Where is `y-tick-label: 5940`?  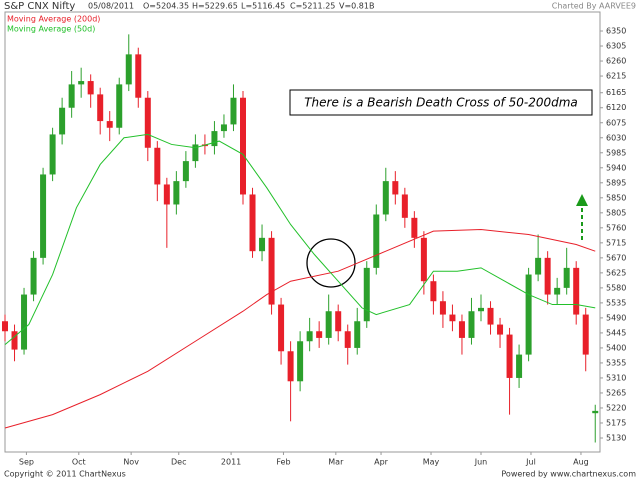
y-tick-label: 5940 is located at coordinates (616, 167).